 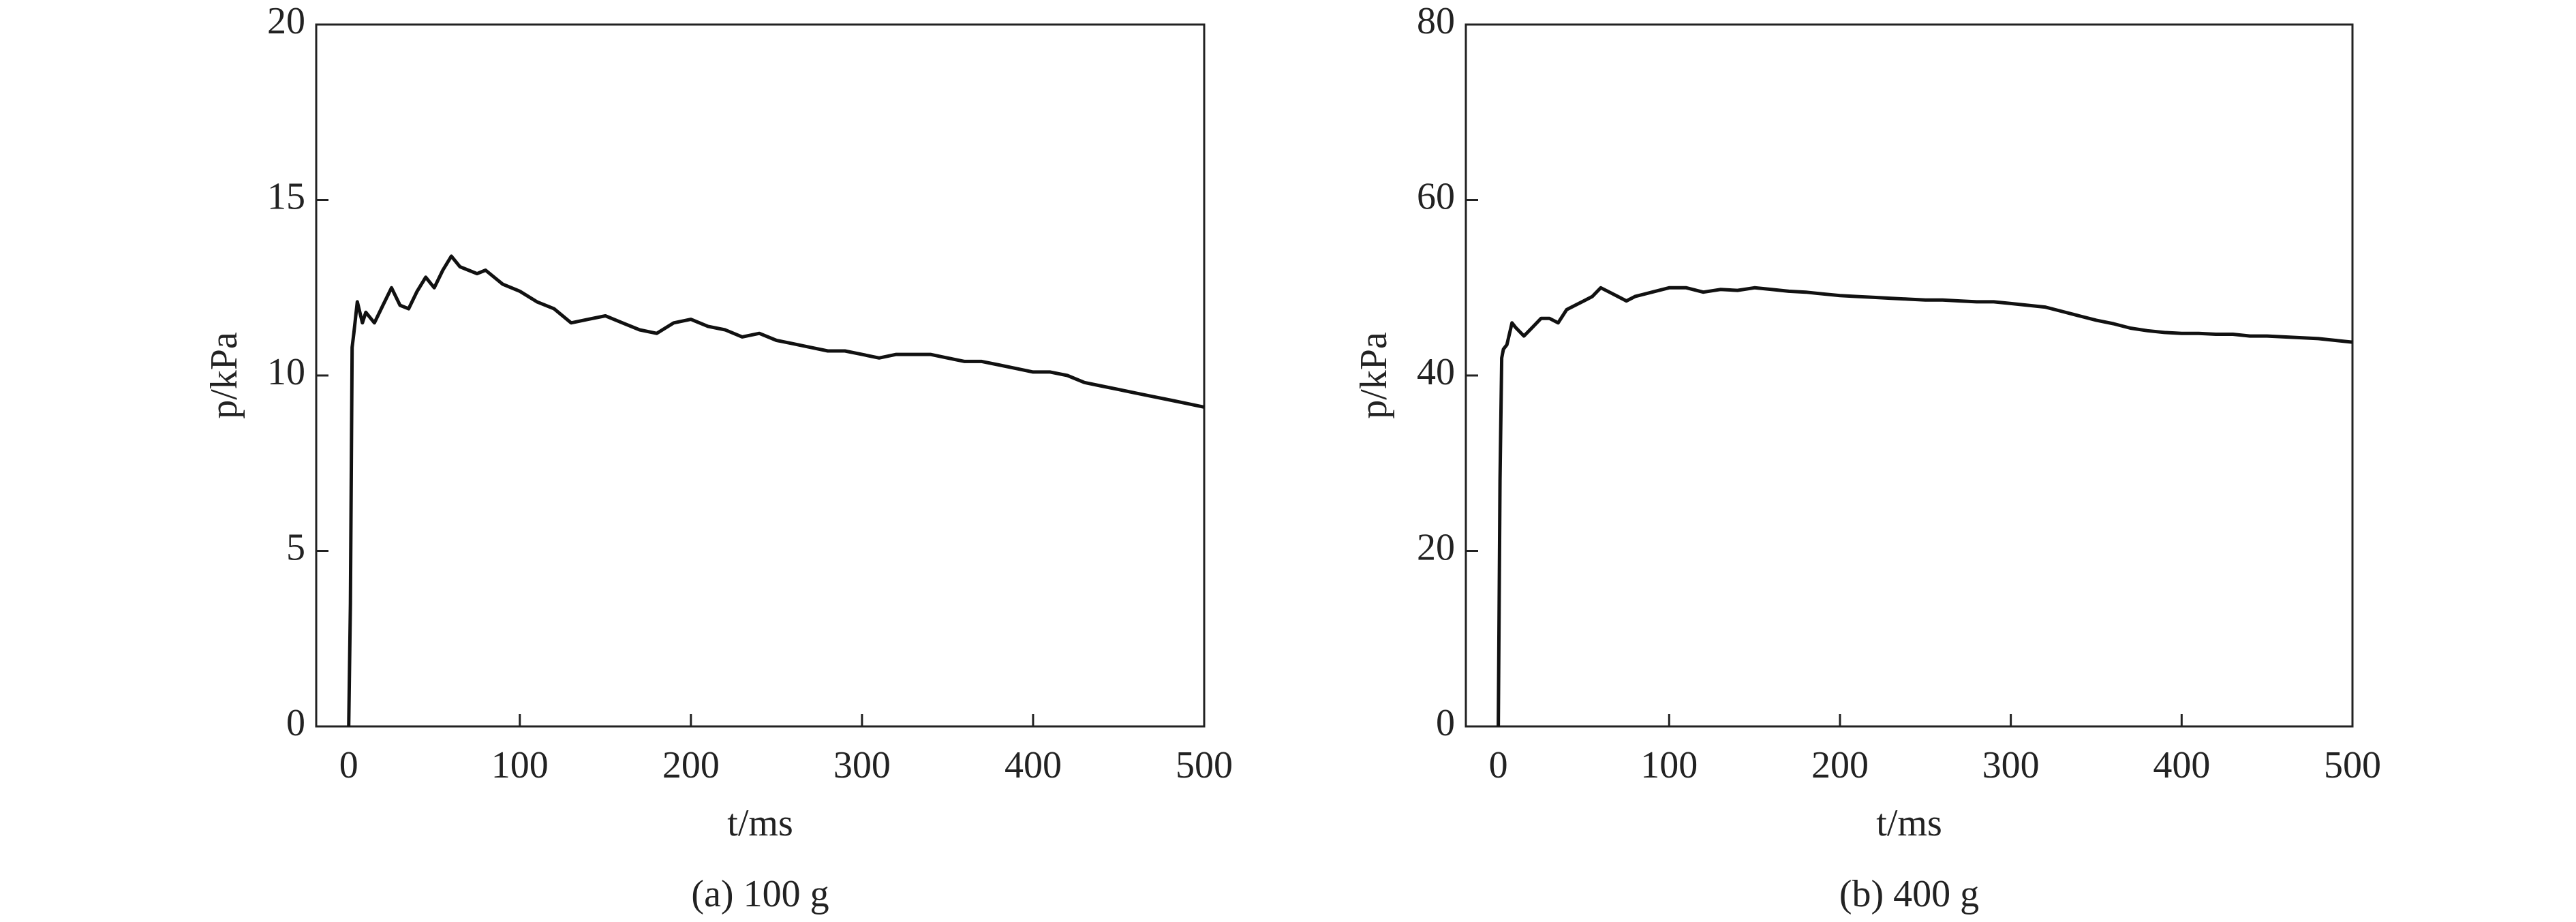 I want to click on y-tick-label: 80, so click(x=1436, y=21).